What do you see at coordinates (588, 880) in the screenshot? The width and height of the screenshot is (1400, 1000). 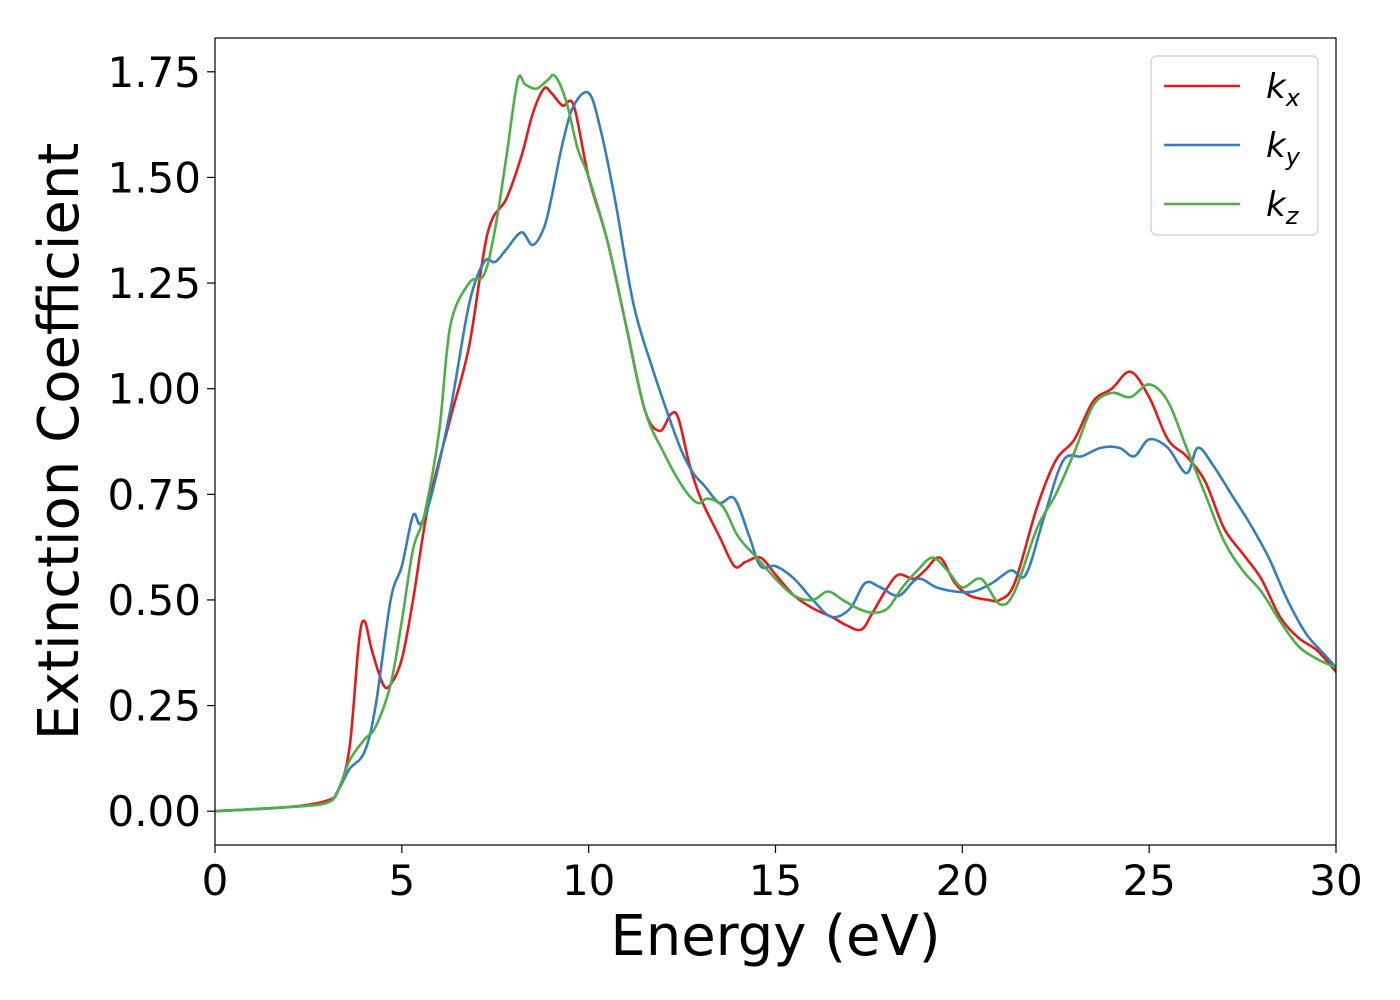 I see `x-tick-label: 10` at bounding box center [588, 880].